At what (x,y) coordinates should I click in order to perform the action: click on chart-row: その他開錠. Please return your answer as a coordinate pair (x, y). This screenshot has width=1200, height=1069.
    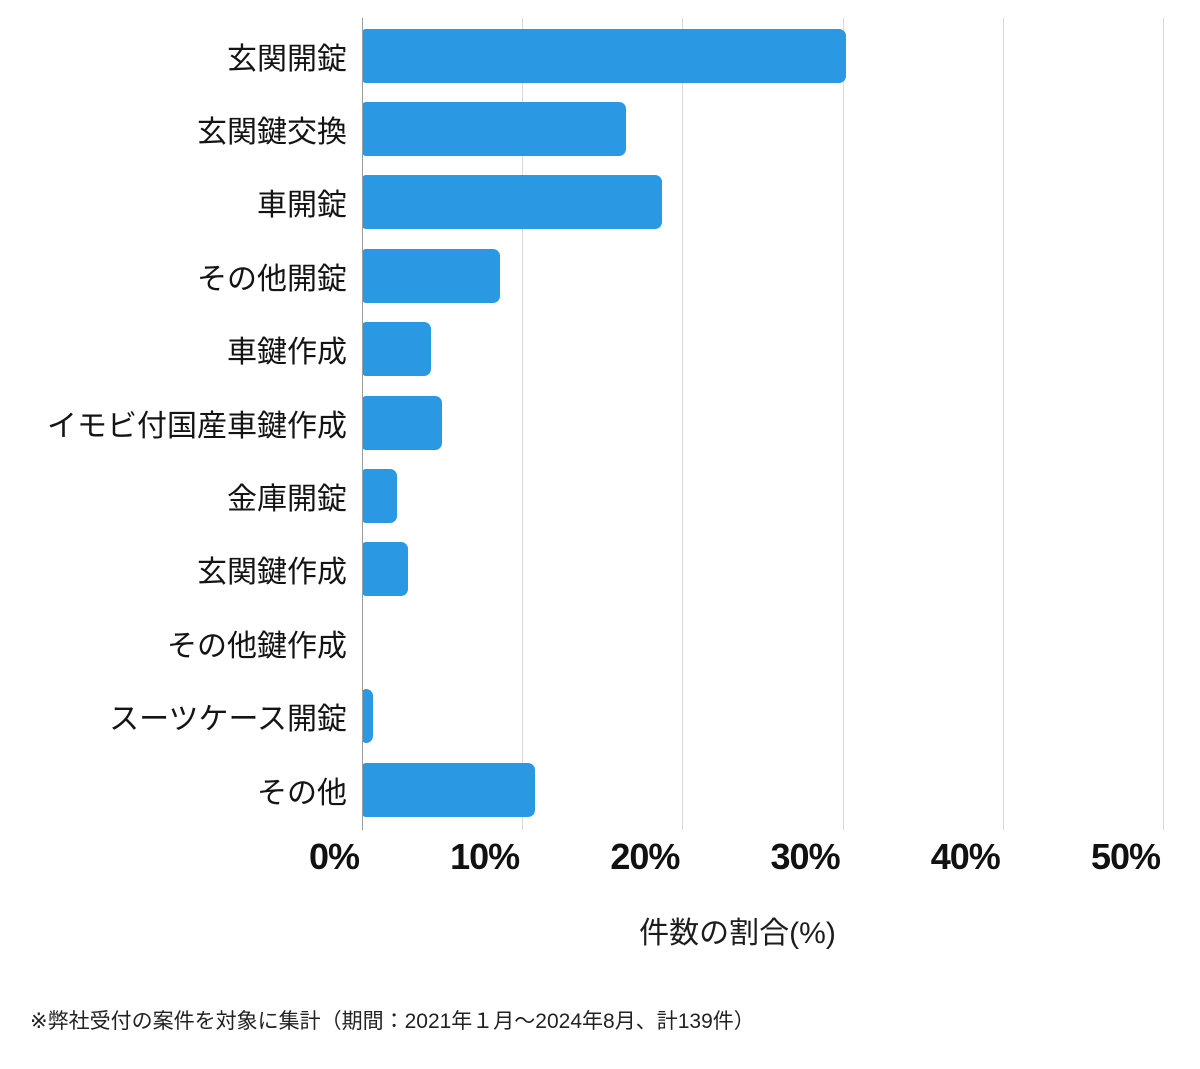
    Looking at the image, I should click on (600, 275).